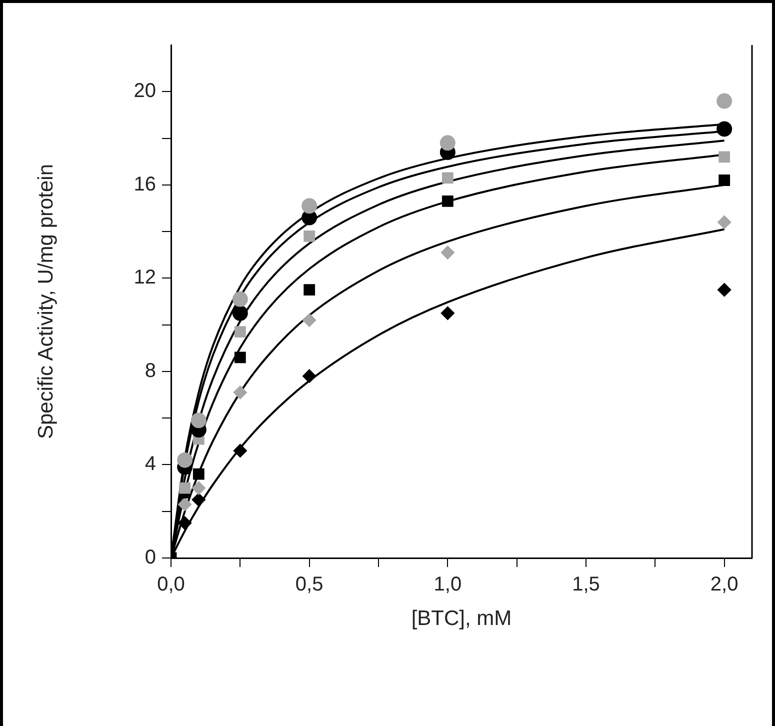  What do you see at coordinates (171, 585) in the screenshot?
I see `x-tick-label: 0,0` at bounding box center [171, 585].